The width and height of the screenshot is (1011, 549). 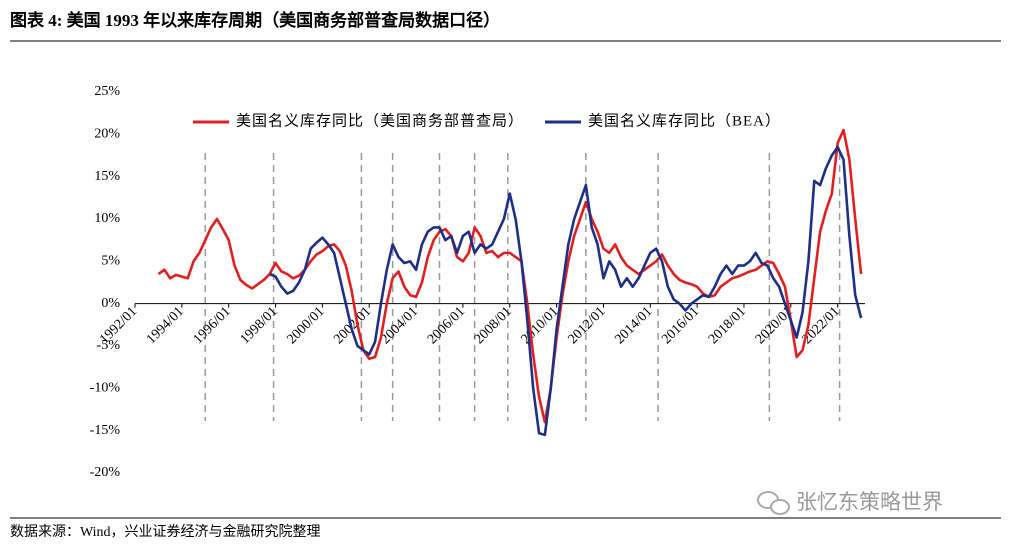 I want to click on y-tick-label: 15%, so click(x=107, y=176).